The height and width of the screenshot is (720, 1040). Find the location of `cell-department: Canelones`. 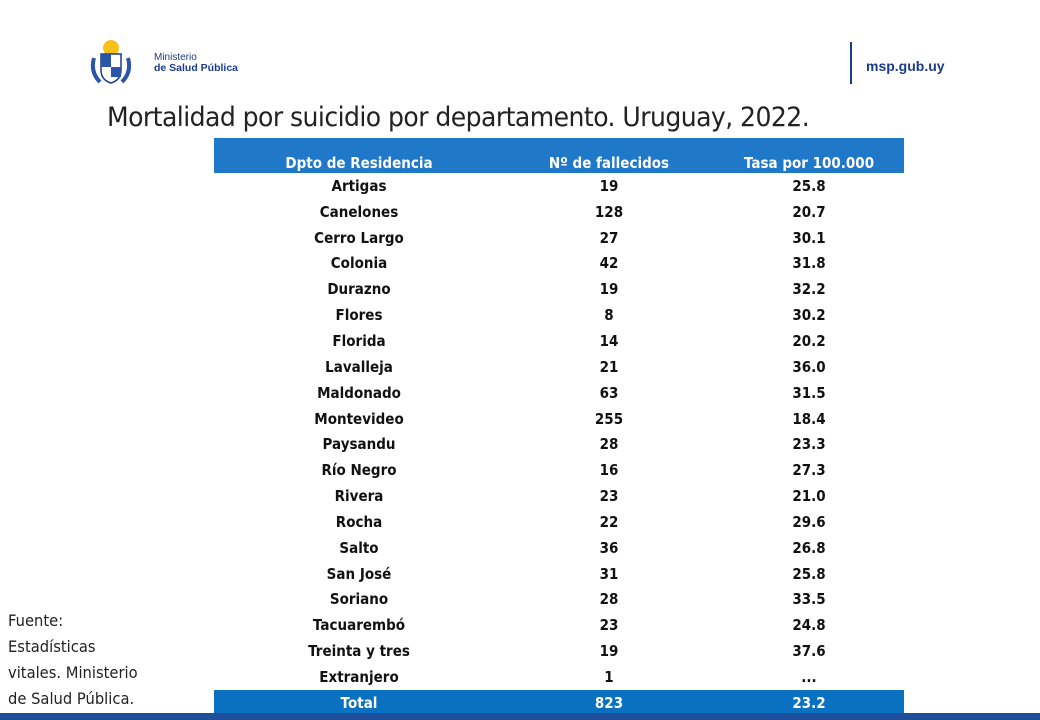

cell-department: Canelones is located at coordinates (359, 211).